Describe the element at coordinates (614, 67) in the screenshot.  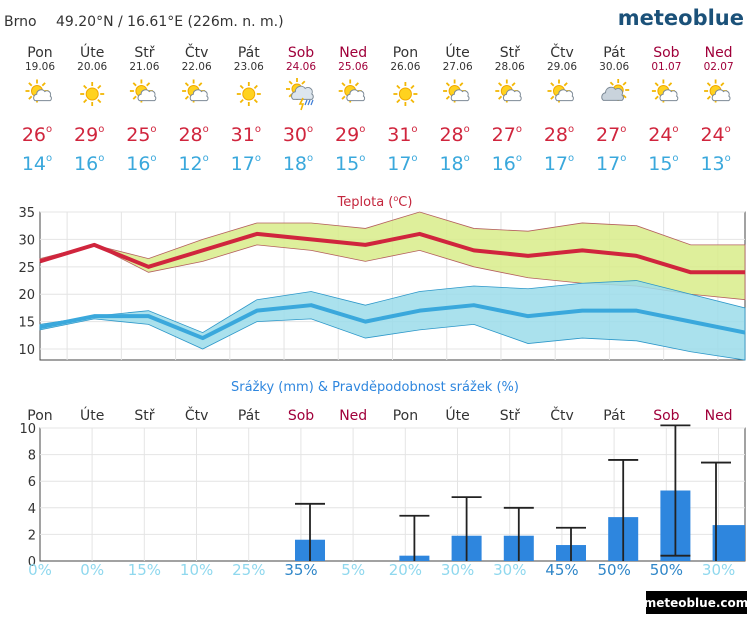
I see `day-date: 30.06` at that location.